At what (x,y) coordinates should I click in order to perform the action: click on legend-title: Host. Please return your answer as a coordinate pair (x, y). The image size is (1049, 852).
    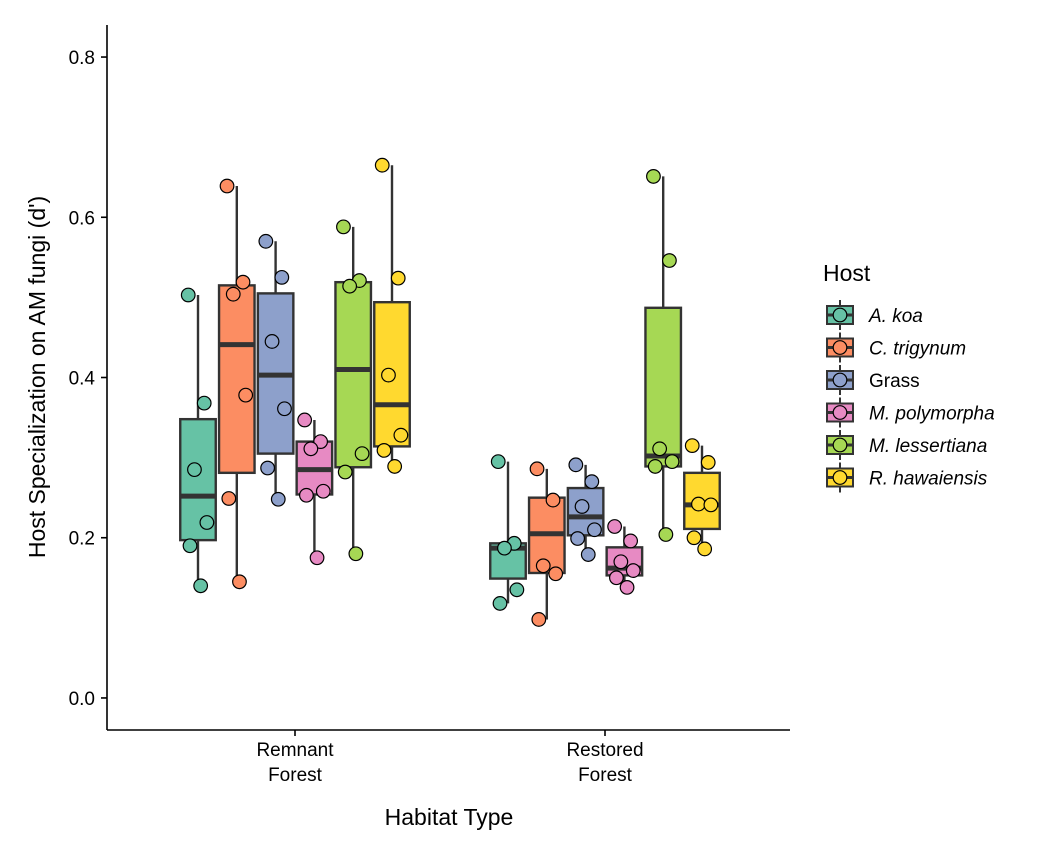
    Looking at the image, I should click on (847, 273).